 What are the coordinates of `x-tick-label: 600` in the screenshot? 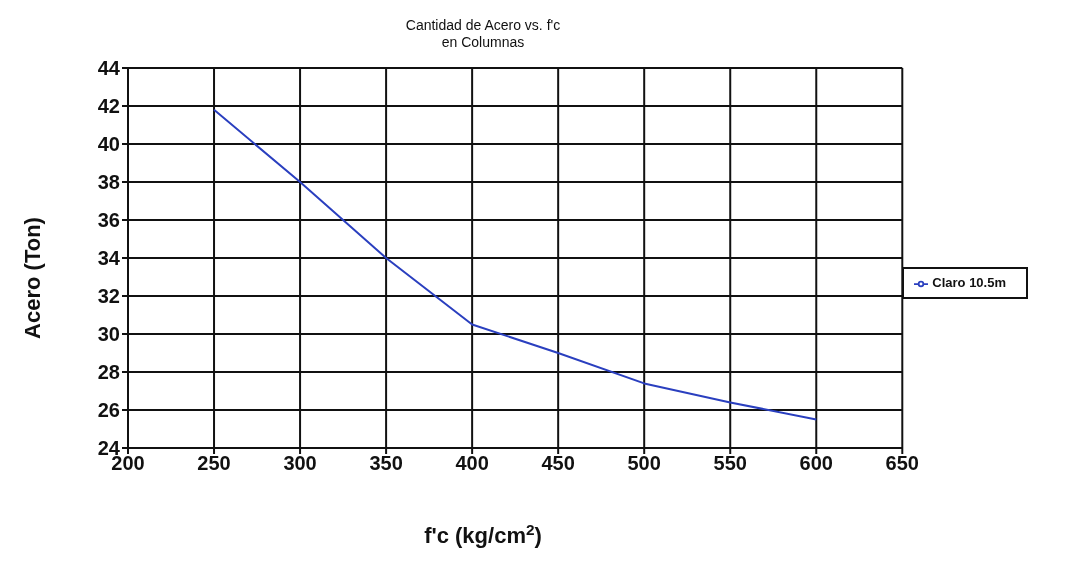 It's located at (816, 463).